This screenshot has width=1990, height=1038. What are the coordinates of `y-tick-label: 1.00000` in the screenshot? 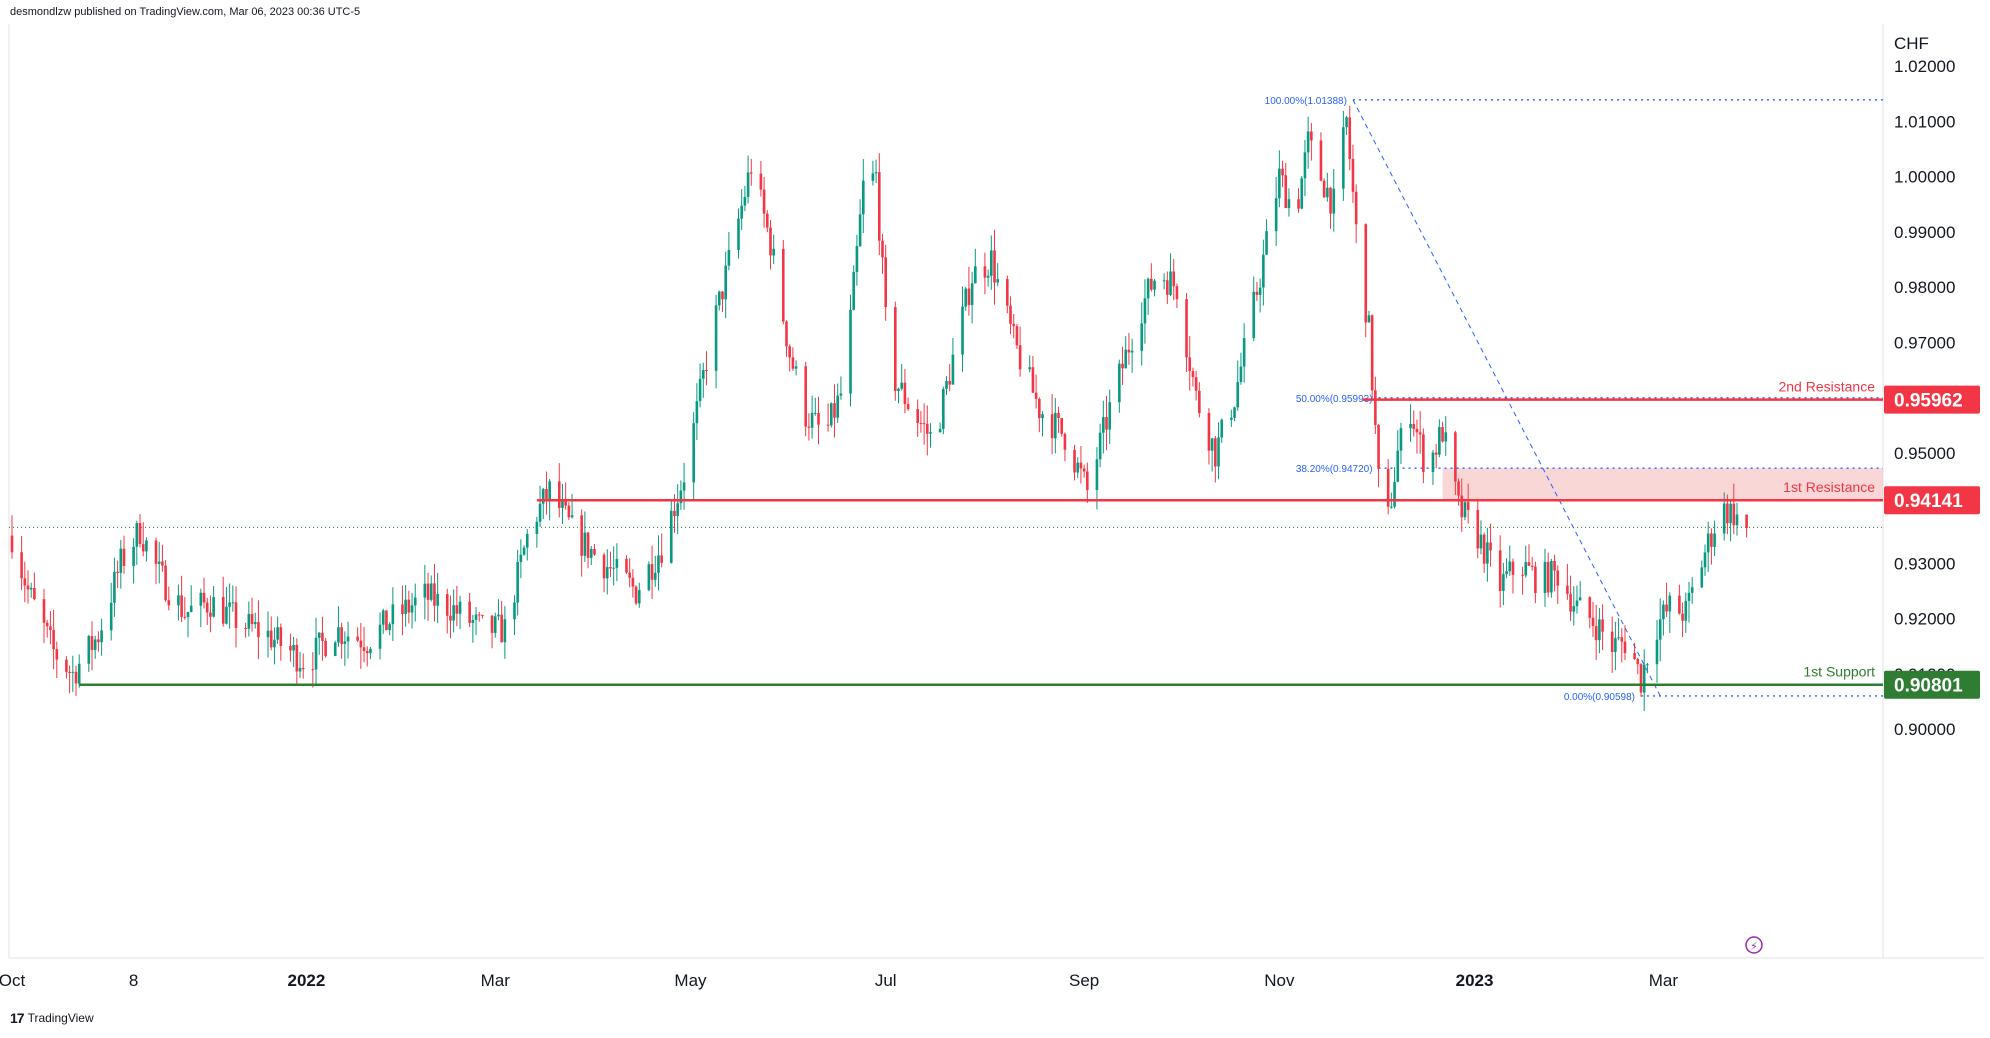 It's located at (1924, 177).